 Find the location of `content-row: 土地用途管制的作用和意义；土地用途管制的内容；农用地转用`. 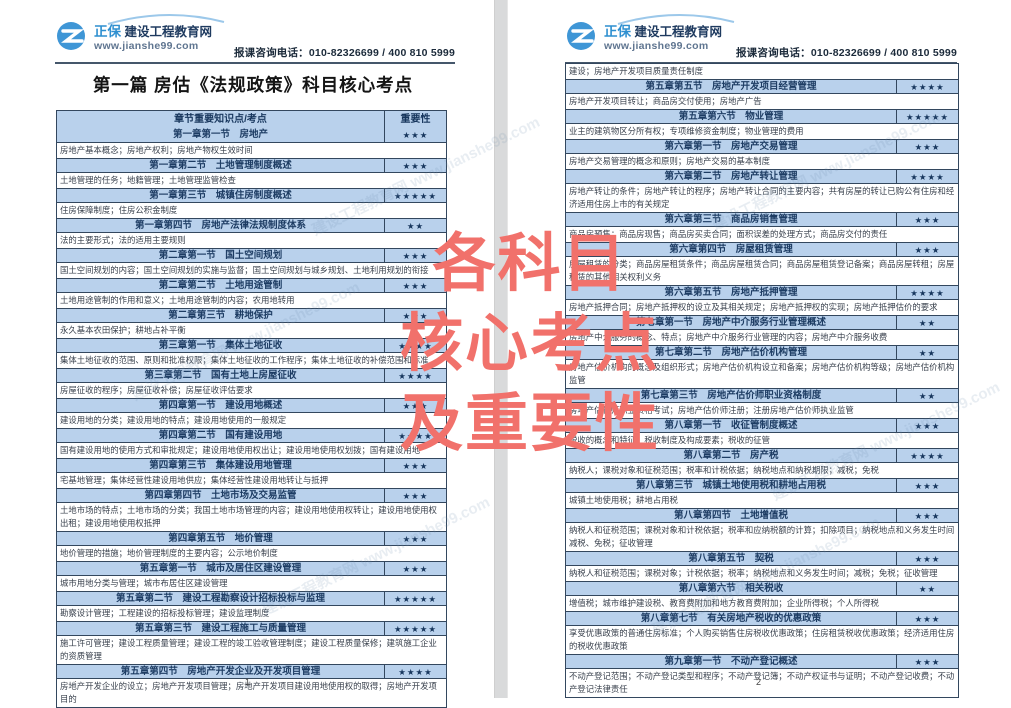

content-row: 土地用途管制的作用和意义；土地用途管制的内容；农用地转用 is located at coordinates (251, 300).